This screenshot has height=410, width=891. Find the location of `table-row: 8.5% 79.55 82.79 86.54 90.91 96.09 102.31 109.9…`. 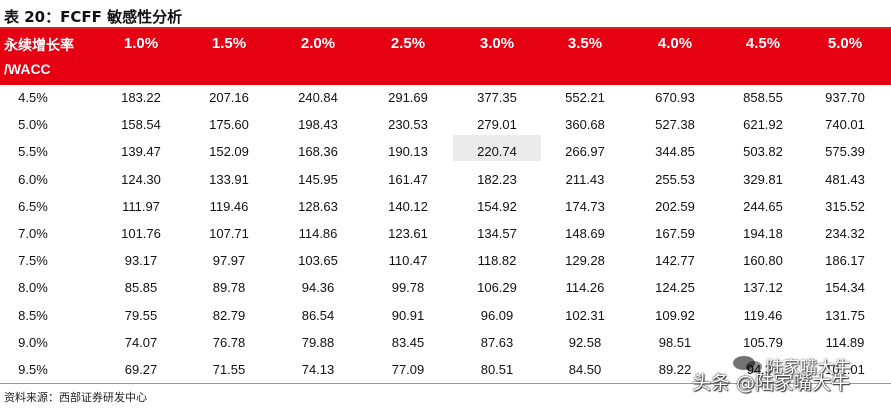

table-row: 8.5% 79.55 82.79 86.54 90.91 96.09 102.31 109.9… is located at coordinates (445, 316).